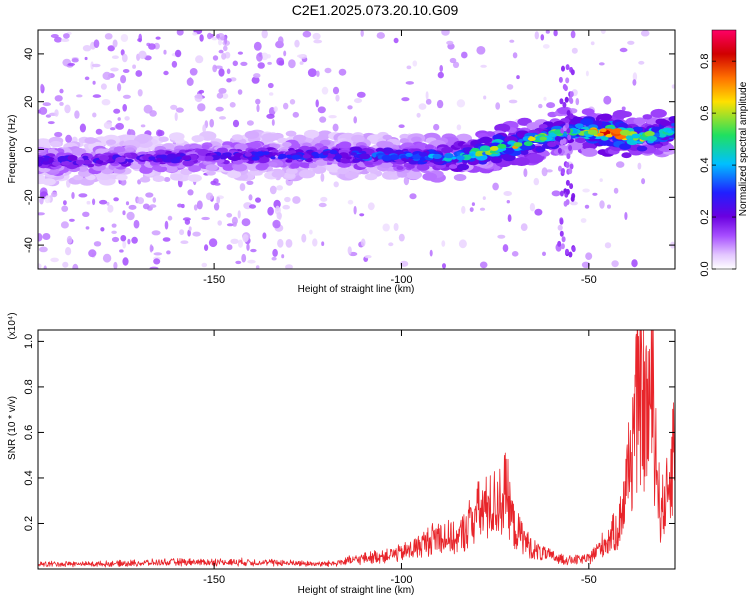 Image resolution: width=750 pixels, height=600 pixels. What do you see at coordinates (29, 245) in the screenshot?
I see `y-tick-label: -40` at bounding box center [29, 245].